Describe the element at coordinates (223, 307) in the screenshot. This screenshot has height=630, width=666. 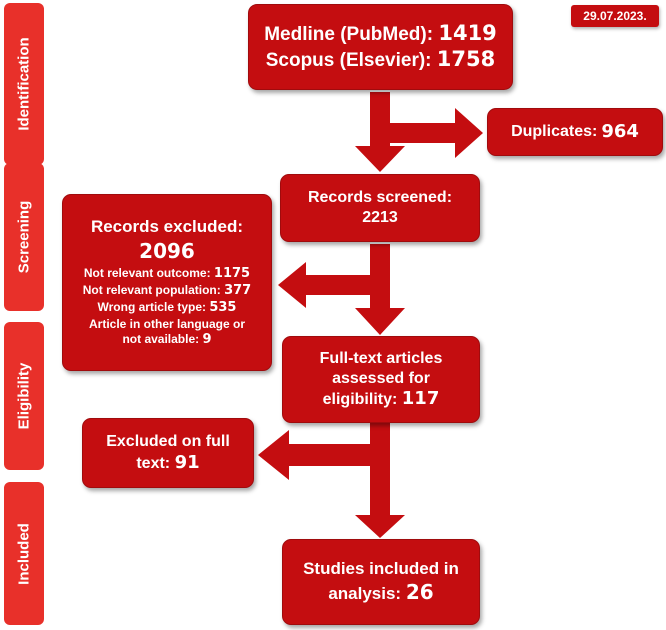
I see `reason-article-type-count: 535` at that location.